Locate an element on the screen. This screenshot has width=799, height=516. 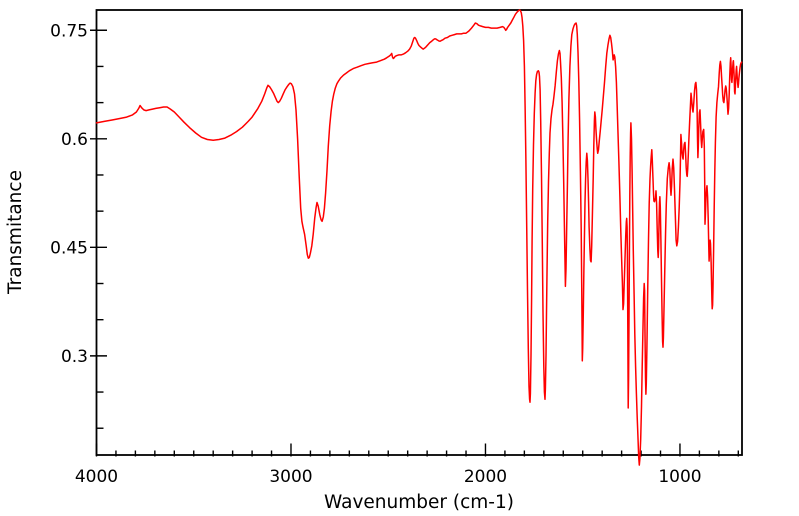
svg-text: 0.6 is located at coordinates (74, 140).